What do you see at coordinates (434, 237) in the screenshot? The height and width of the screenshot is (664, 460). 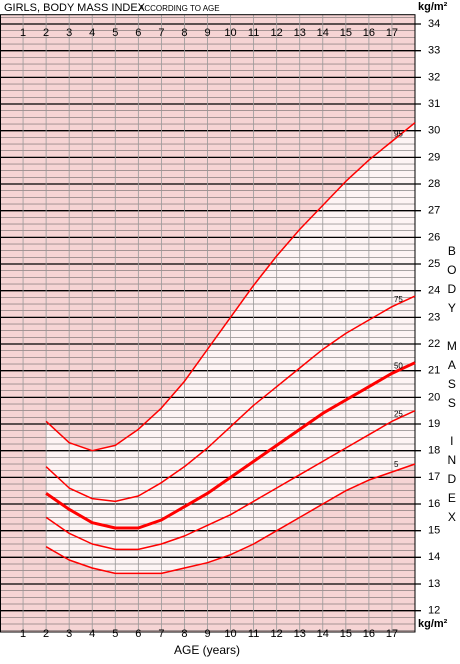 I see `y-tick-label: 26` at bounding box center [434, 237].